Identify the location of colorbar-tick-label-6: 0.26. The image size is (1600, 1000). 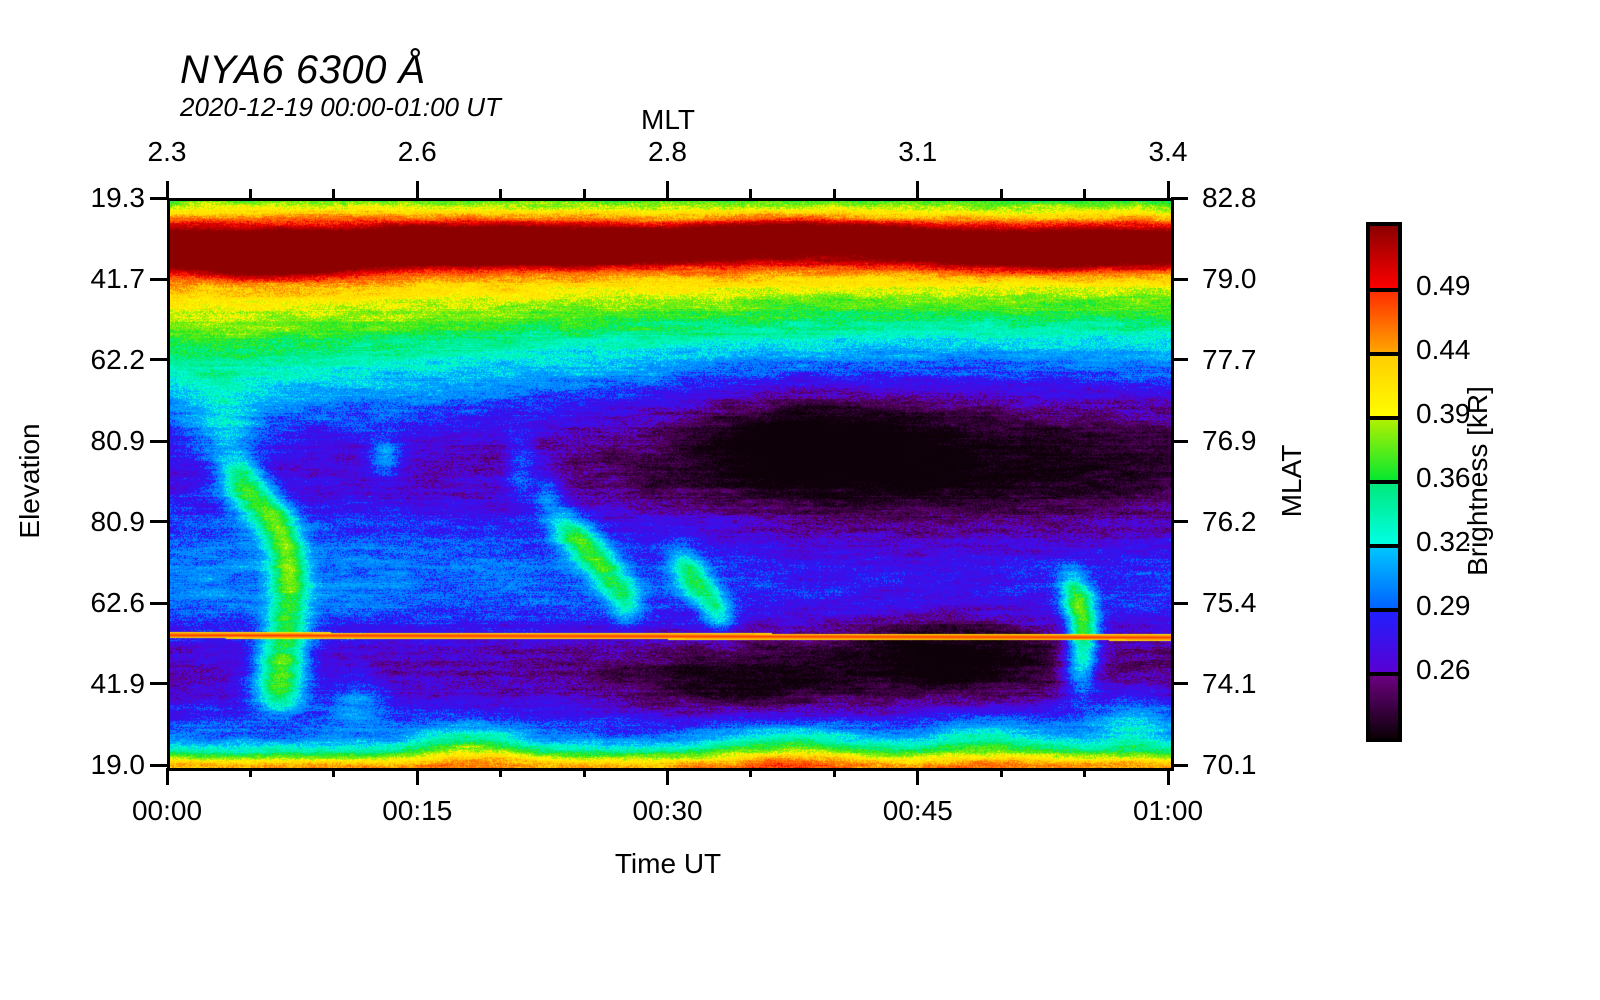
(1443, 669).